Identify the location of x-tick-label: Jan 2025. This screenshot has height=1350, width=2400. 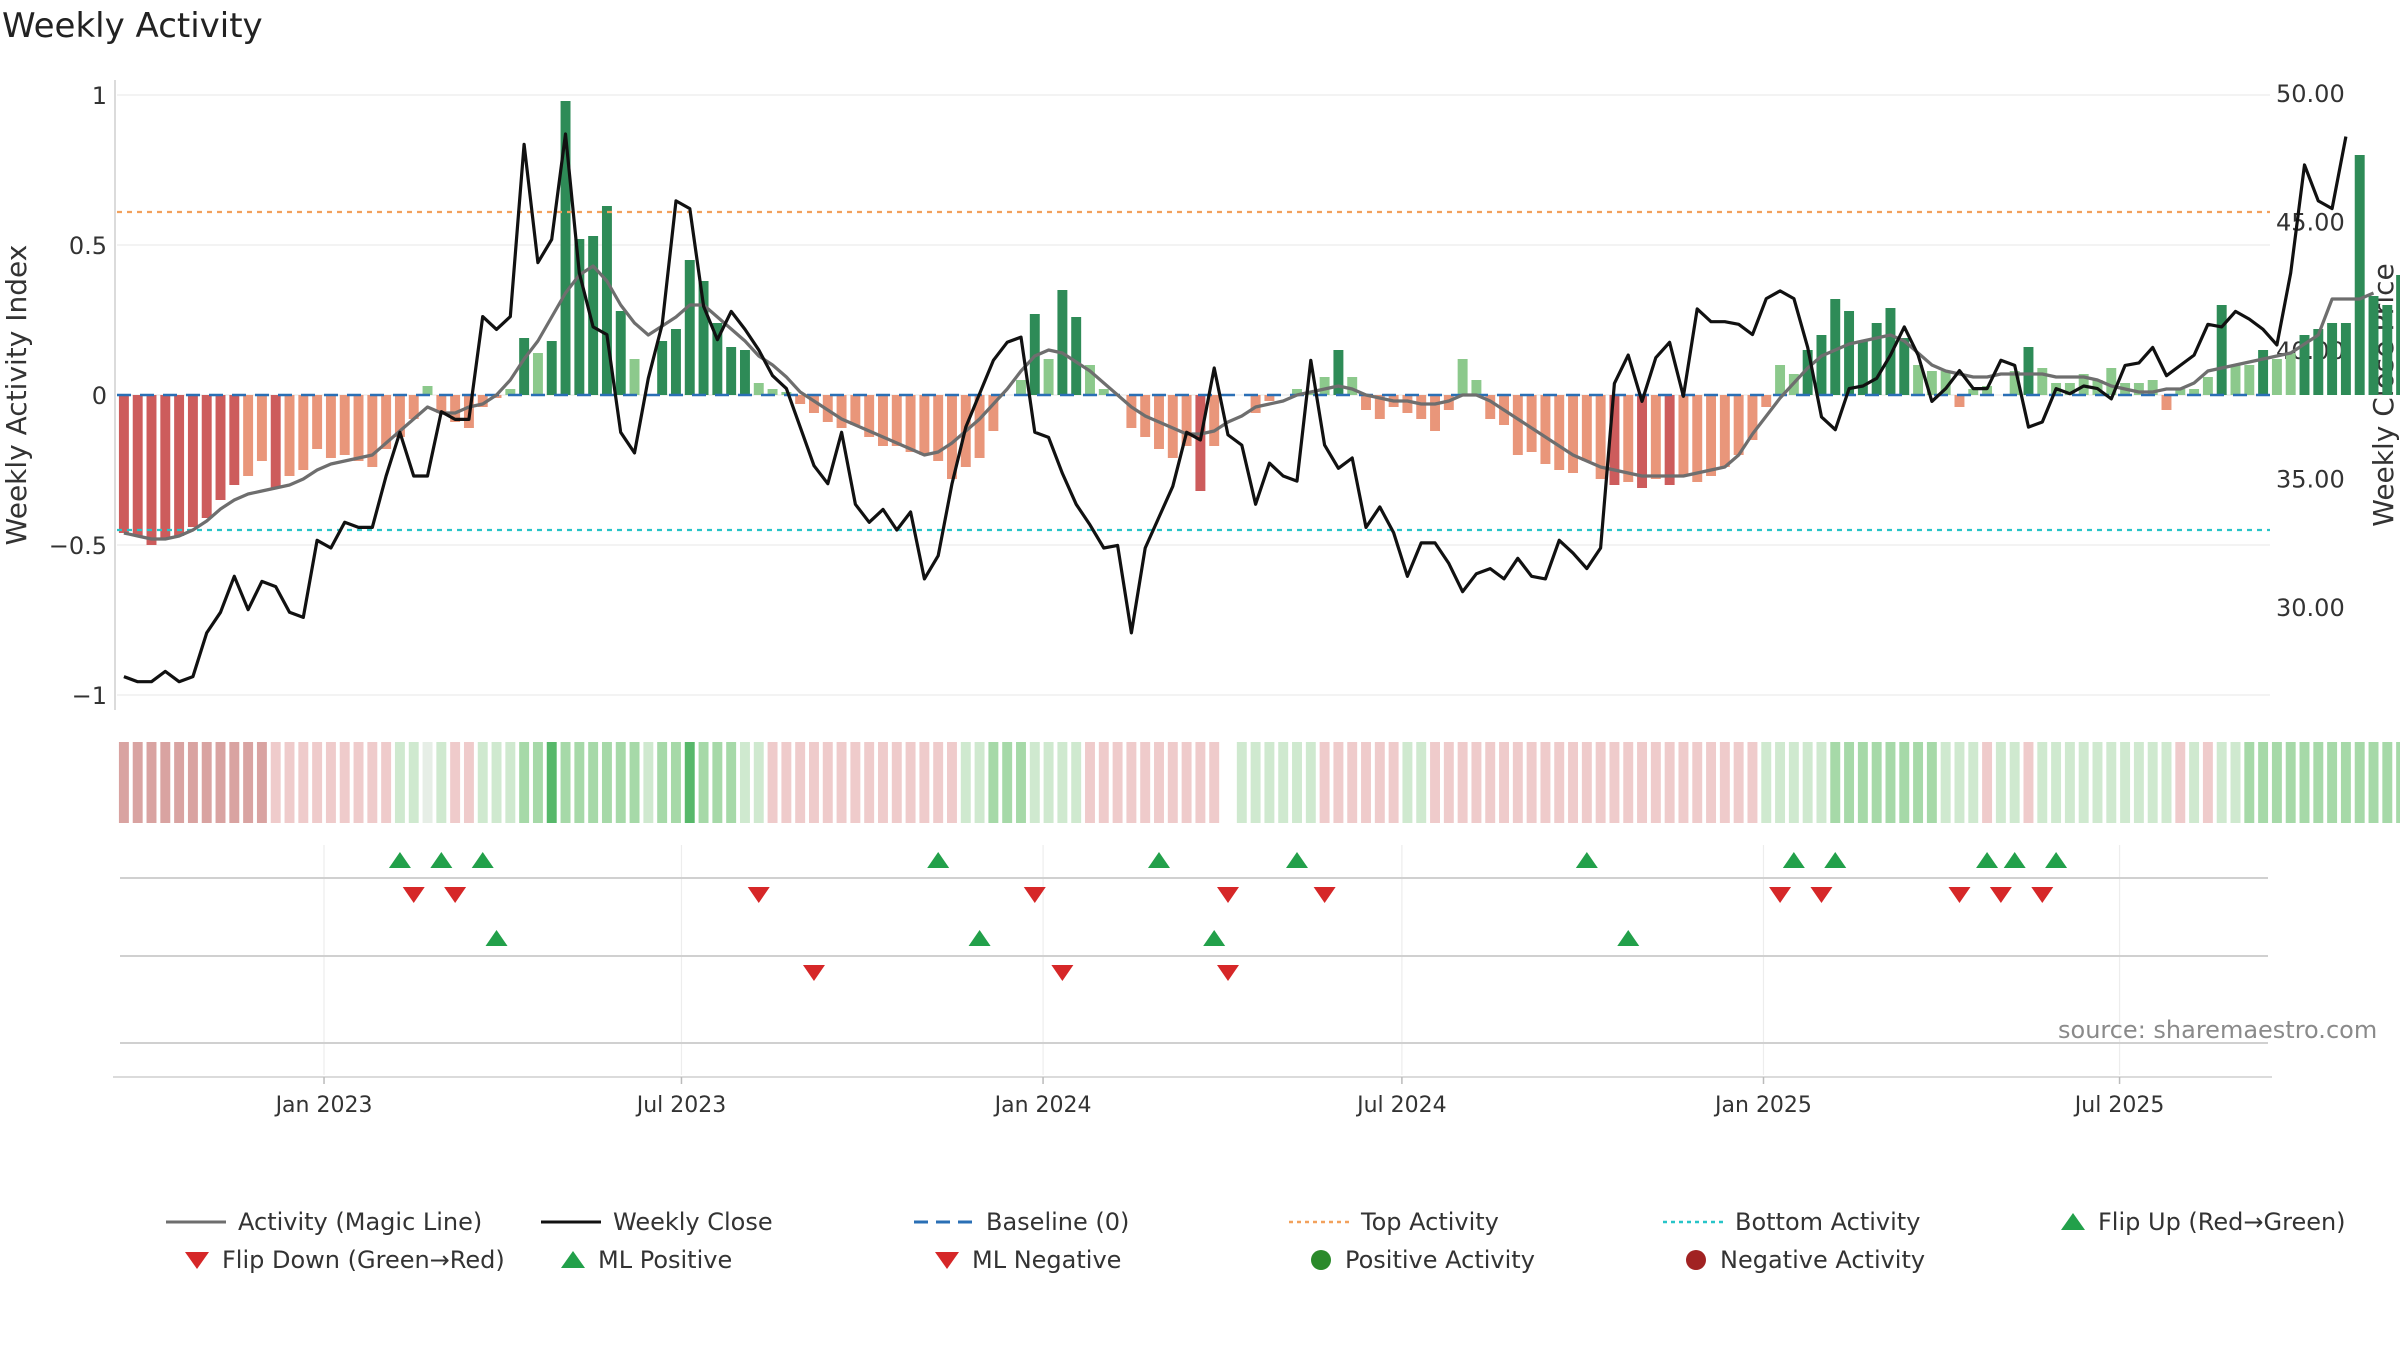
(1762, 1105).